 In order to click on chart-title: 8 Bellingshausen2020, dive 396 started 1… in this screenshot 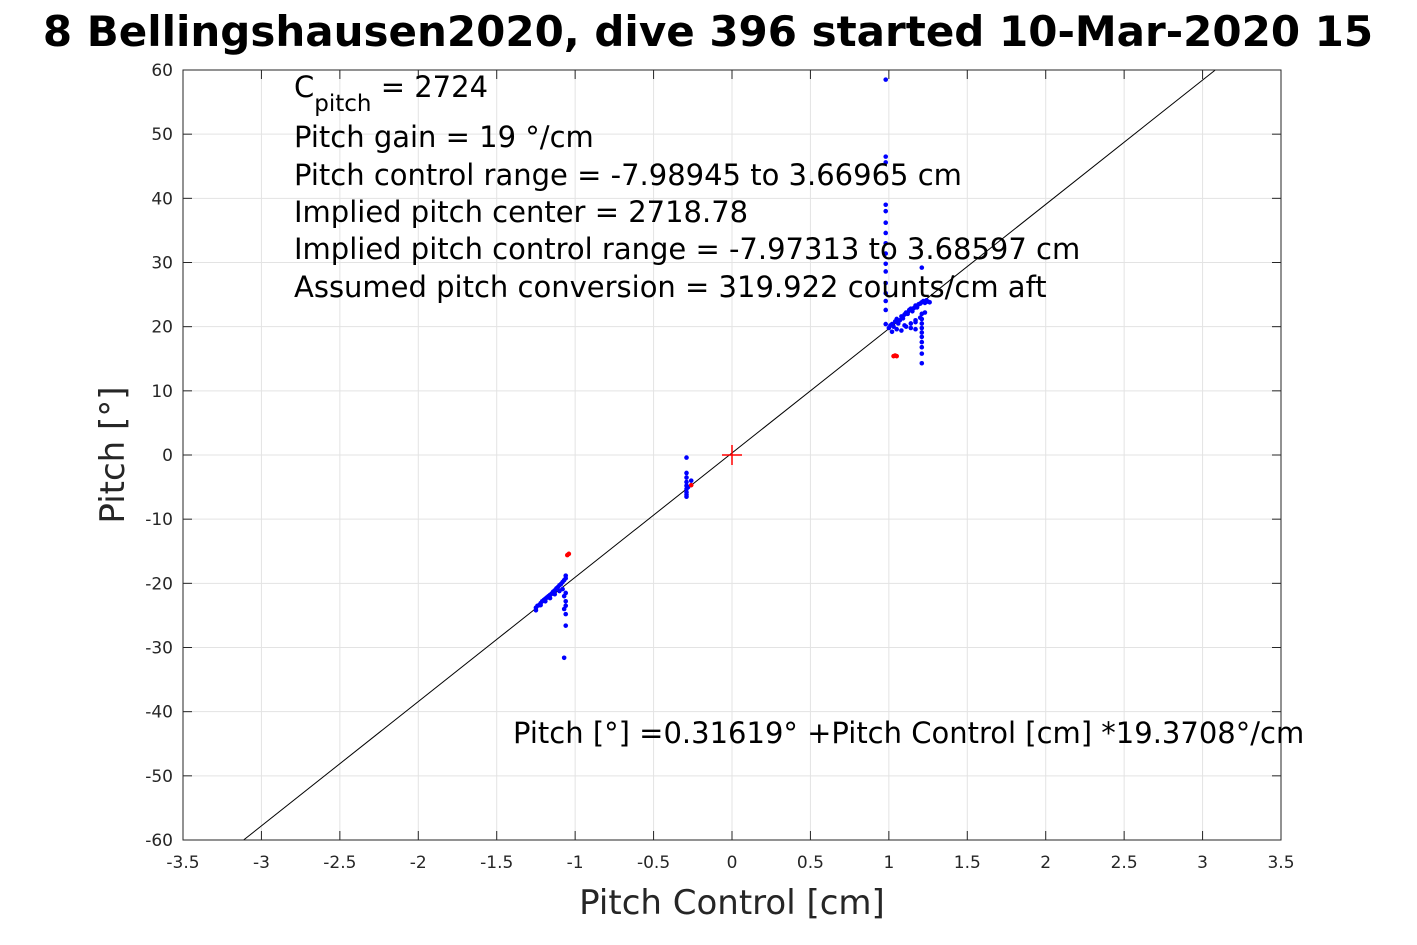, I will do `click(708, 31)`.